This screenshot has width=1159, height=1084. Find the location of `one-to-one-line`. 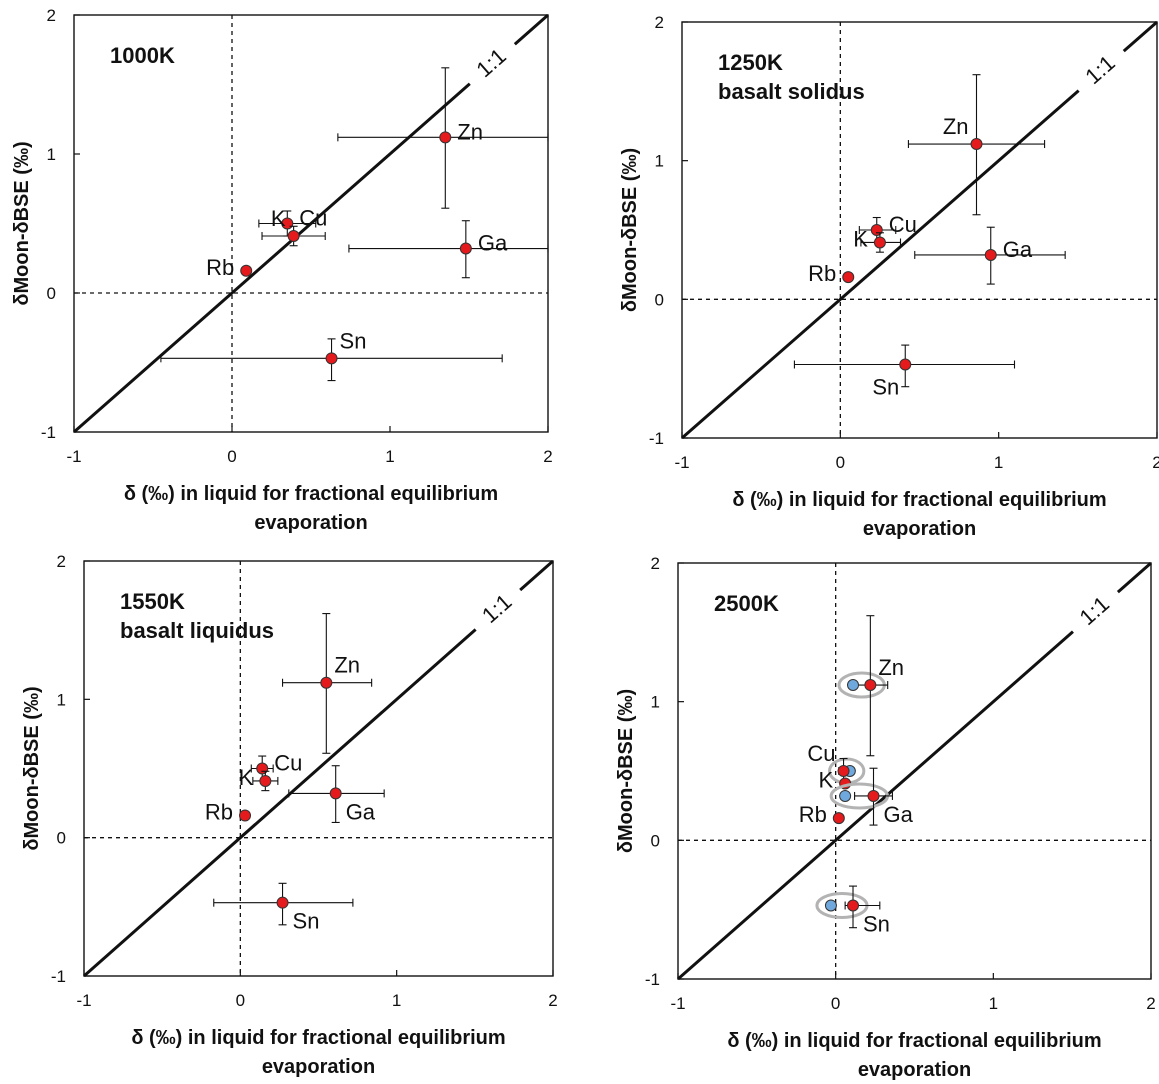

one-to-one-line is located at coordinates (280, 803).